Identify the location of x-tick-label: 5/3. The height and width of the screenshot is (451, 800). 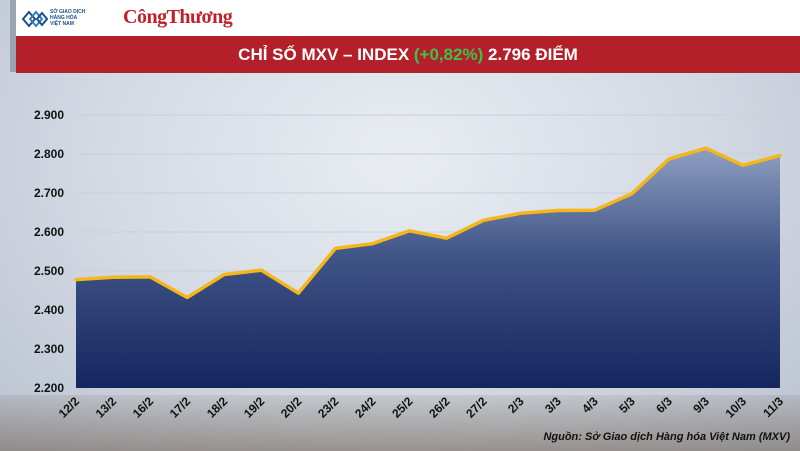
(627, 405).